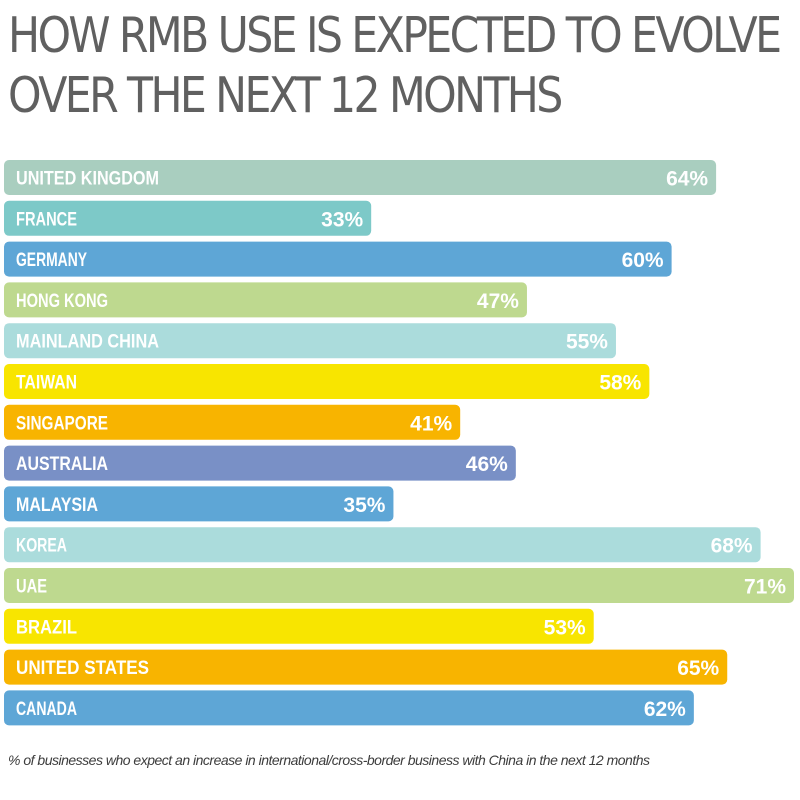 The width and height of the screenshot is (800, 800). I want to click on bar-canada, so click(349, 708).